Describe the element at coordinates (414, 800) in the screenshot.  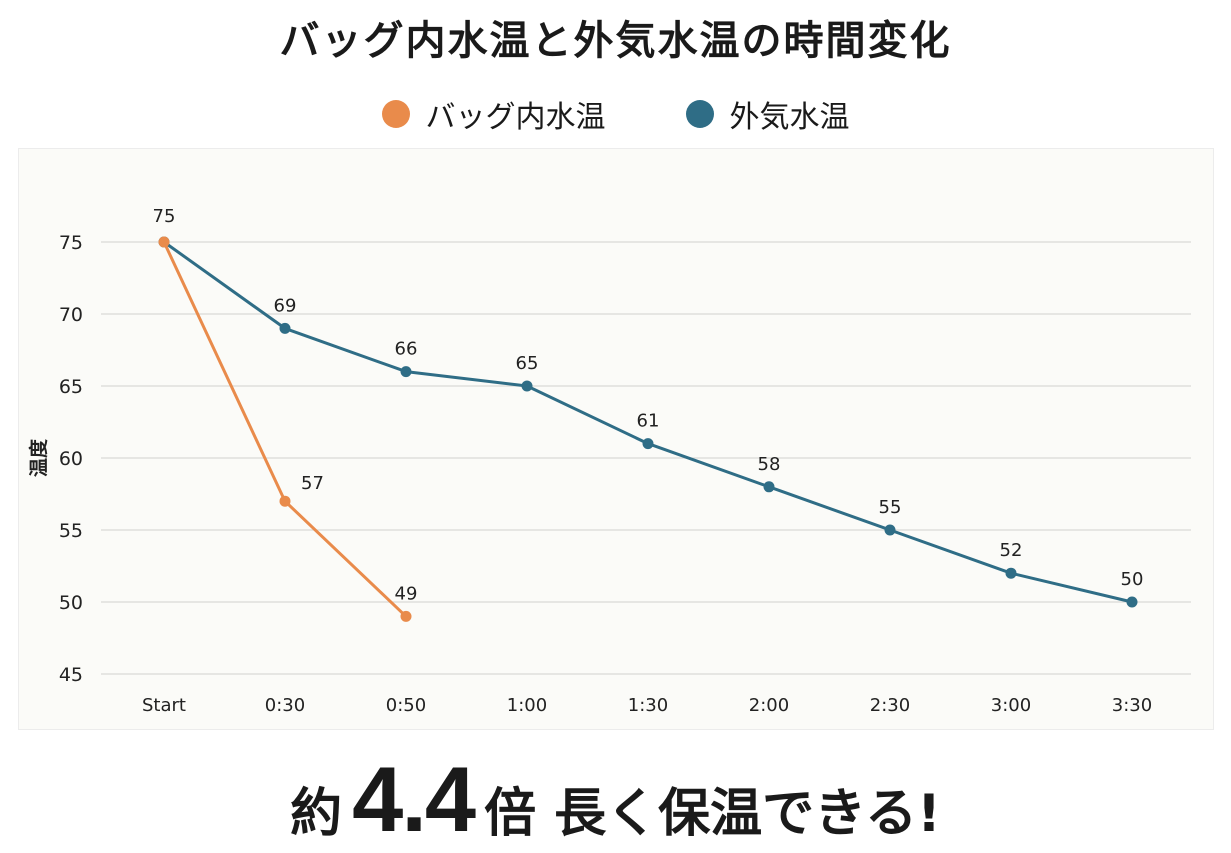
I see `headline-number: 4.4` at that location.